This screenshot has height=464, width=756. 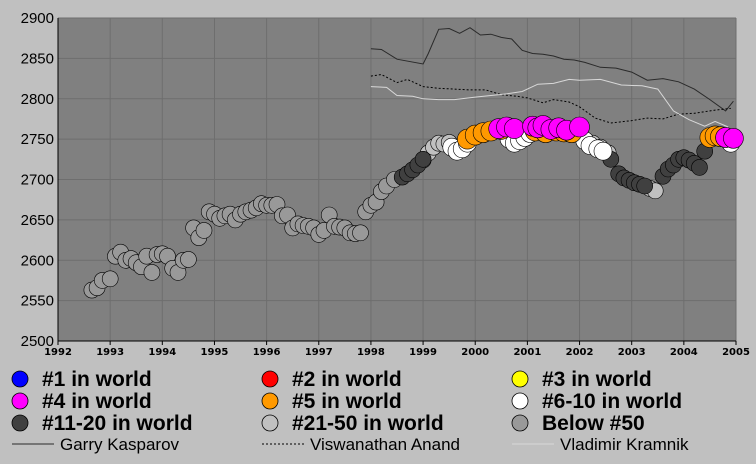 I want to click on rating-lines, so click(x=552, y=77).